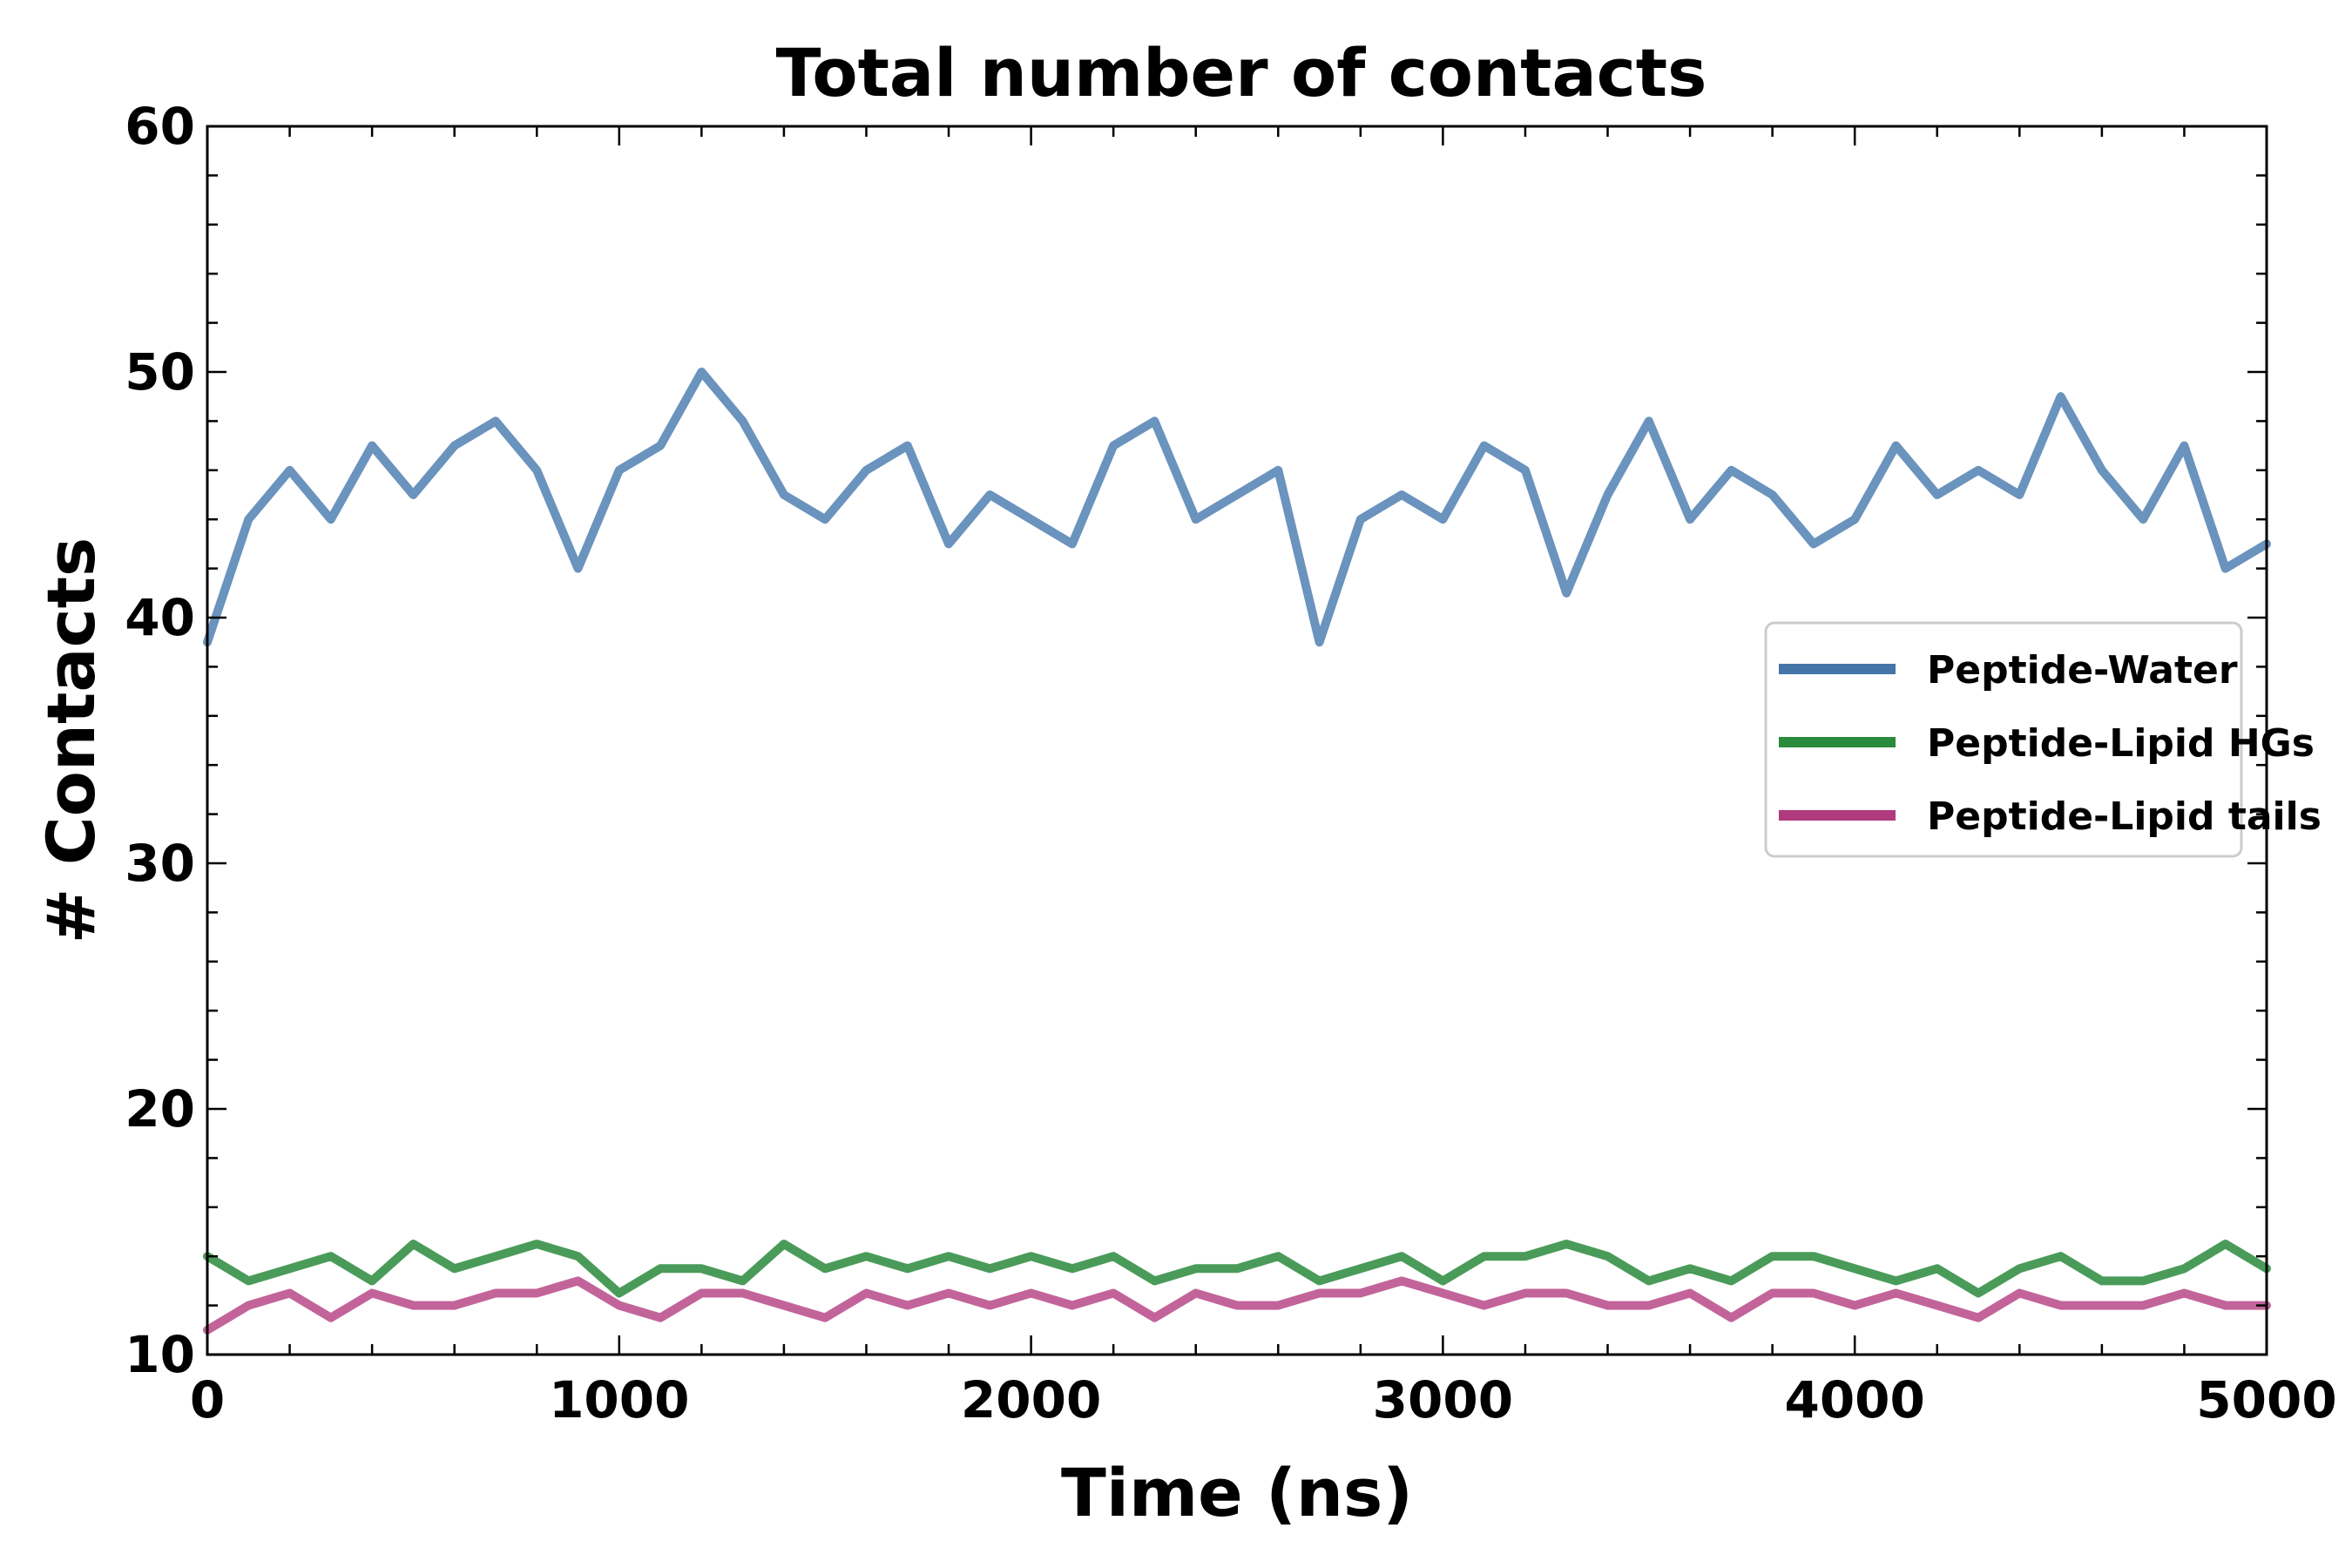  What do you see at coordinates (2124, 816) in the screenshot?
I see `legend-label-3: Peptide-Lipid tails` at bounding box center [2124, 816].